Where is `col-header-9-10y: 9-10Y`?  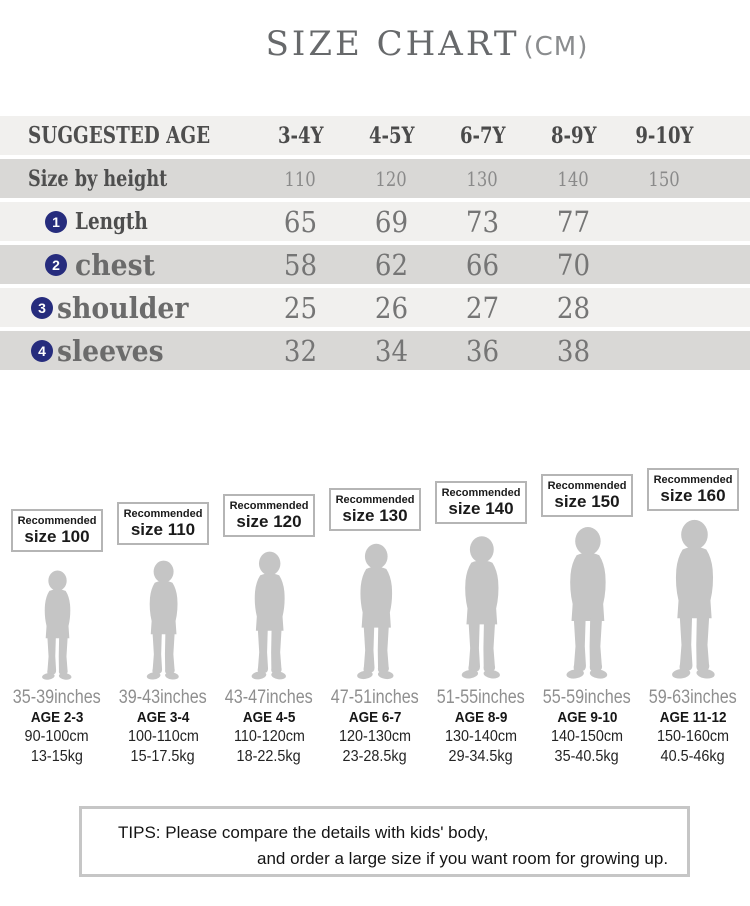
col-header-9-10y: 9-10Y is located at coordinates (664, 135).